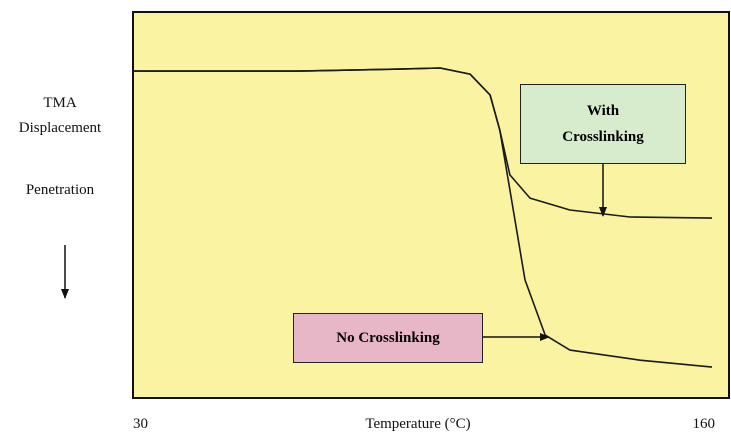  I want to click on annotation-box: With Crosslinking, so click(603, 124).